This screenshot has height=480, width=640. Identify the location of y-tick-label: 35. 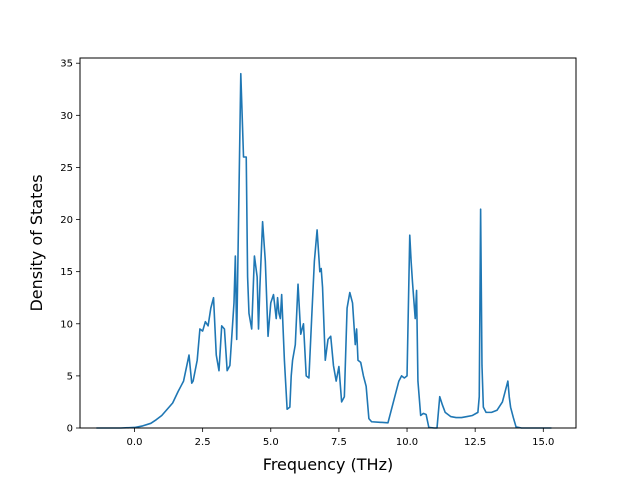
(66, 64).